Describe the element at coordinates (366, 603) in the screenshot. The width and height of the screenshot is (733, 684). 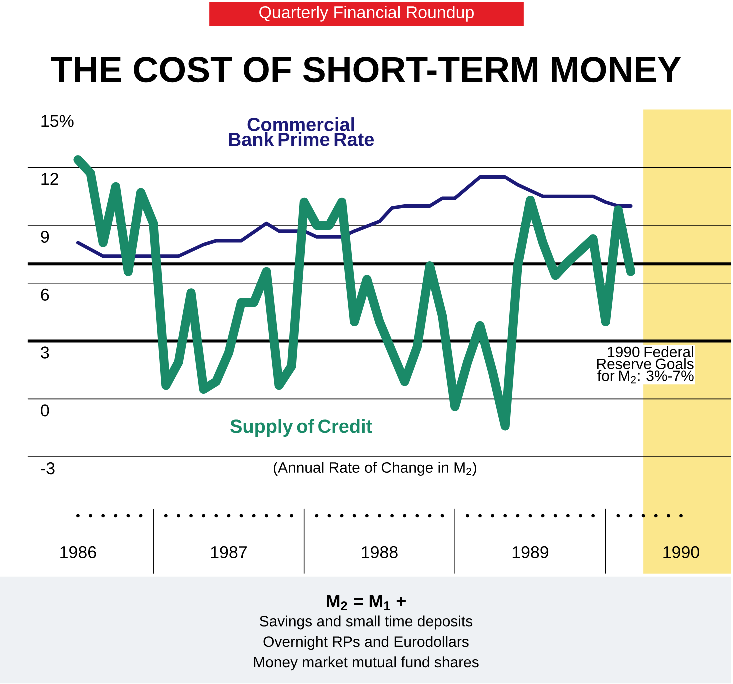
I see `text: M$_{2}$ = M$_{1}$ +` at that location.